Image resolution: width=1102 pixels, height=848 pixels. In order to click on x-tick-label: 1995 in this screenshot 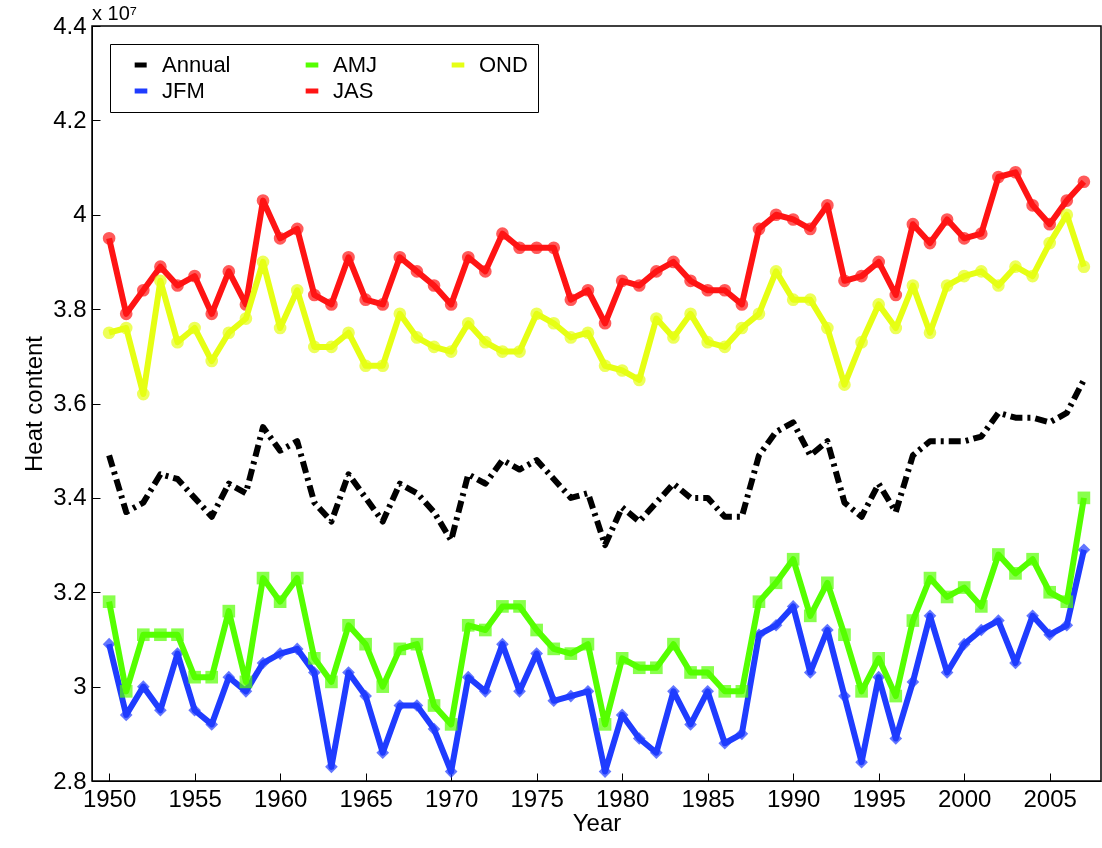, I will do `click(879, 798)`.